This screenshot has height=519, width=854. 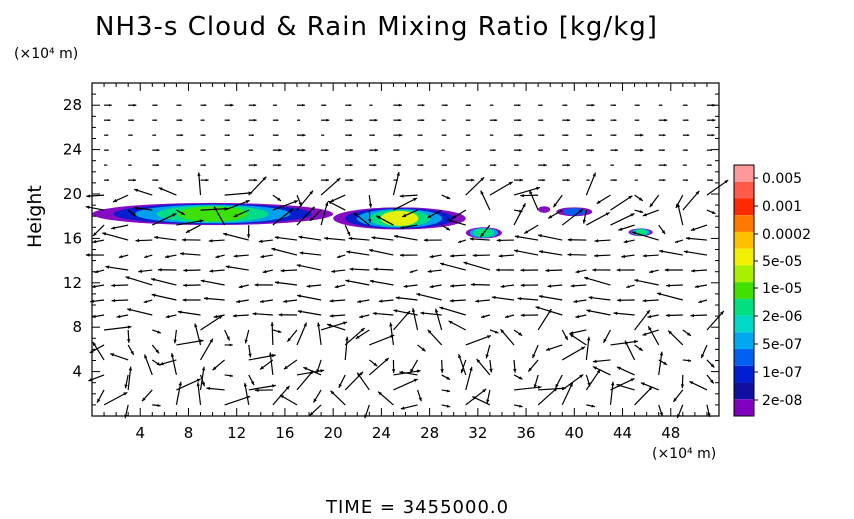 What do you see at coordinates (381, 433) in the screenshot?
I see `x-tick-label: 24` at bounding box center [381, 433].